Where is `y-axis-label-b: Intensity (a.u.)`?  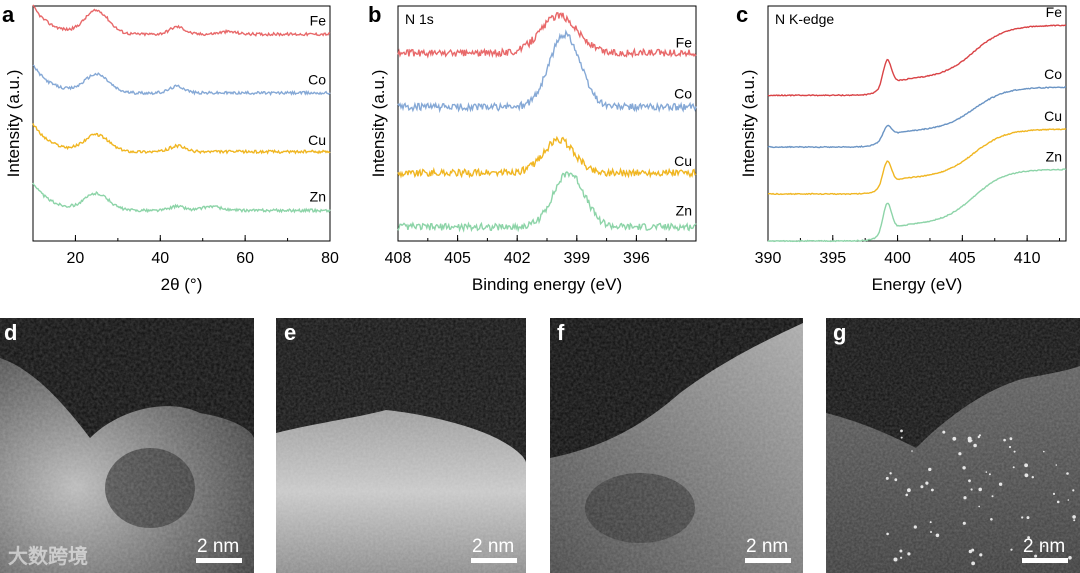
y-axis-label-b: Intensity (a.u.) is located at coordinates (378, 124).